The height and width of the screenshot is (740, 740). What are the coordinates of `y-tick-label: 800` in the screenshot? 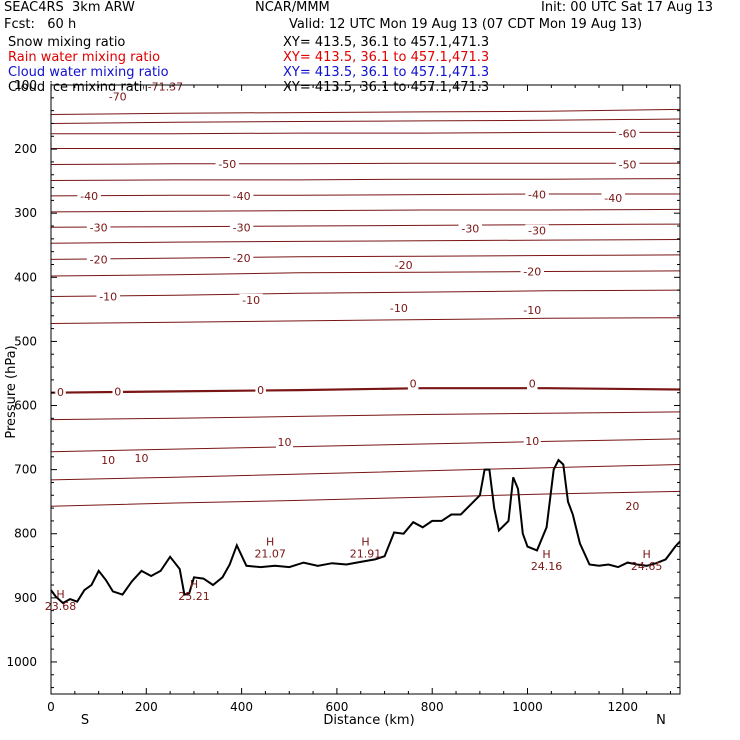 It's located at (25, 534).